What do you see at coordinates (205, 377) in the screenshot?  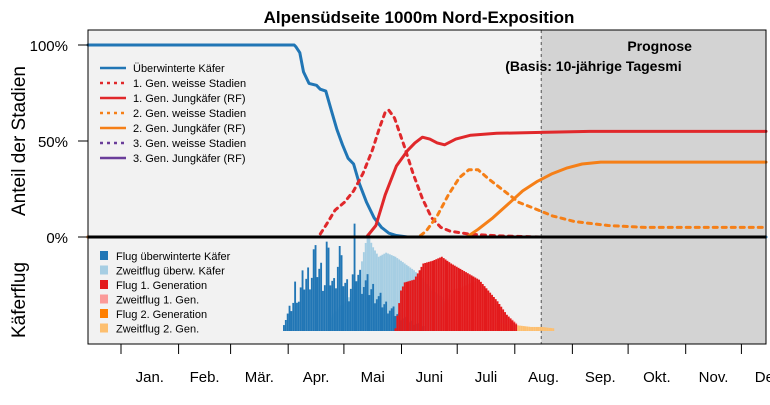 I see `xtick-label: Feb.` at bounding box center [205, 377].